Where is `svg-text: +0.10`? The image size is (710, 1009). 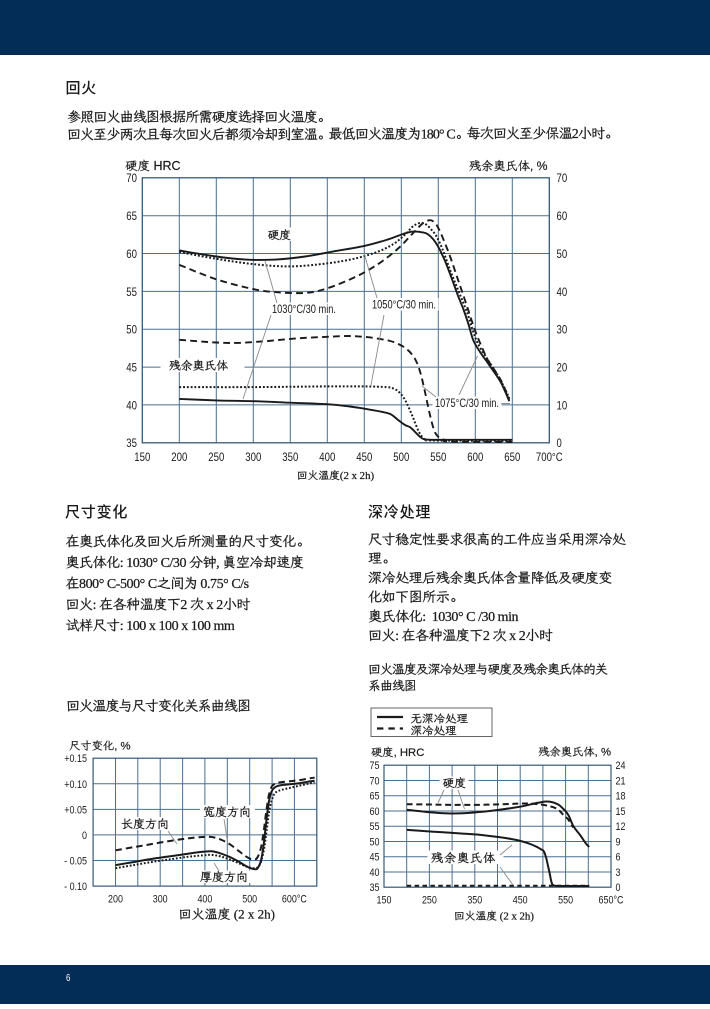
svg-text: +0.10 is located at coordinates (75, 785).